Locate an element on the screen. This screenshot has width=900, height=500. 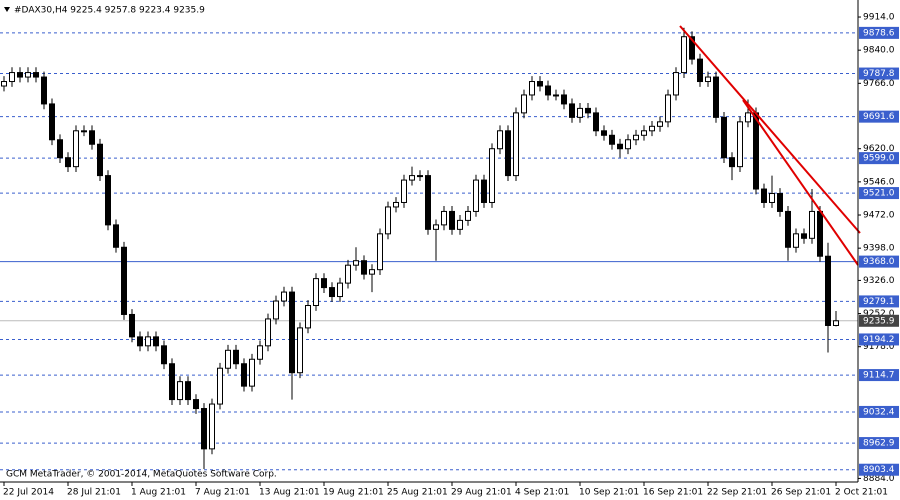
x-tick-label: 22 Sep 21:01 is located at coordinates (737, 493).